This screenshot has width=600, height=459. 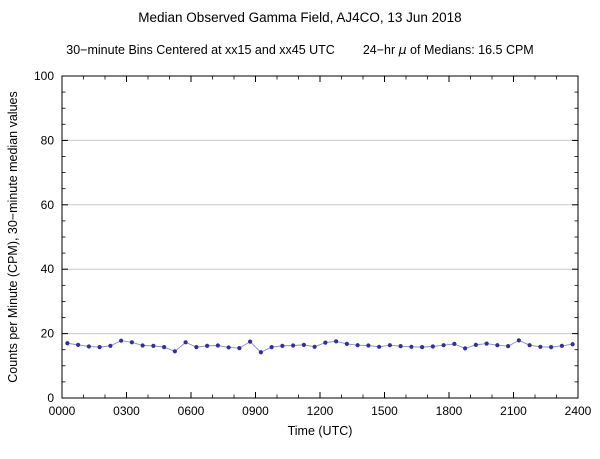 I want to click on subtitle-right-prefix: 24−hr, so click(x=380, y=50).